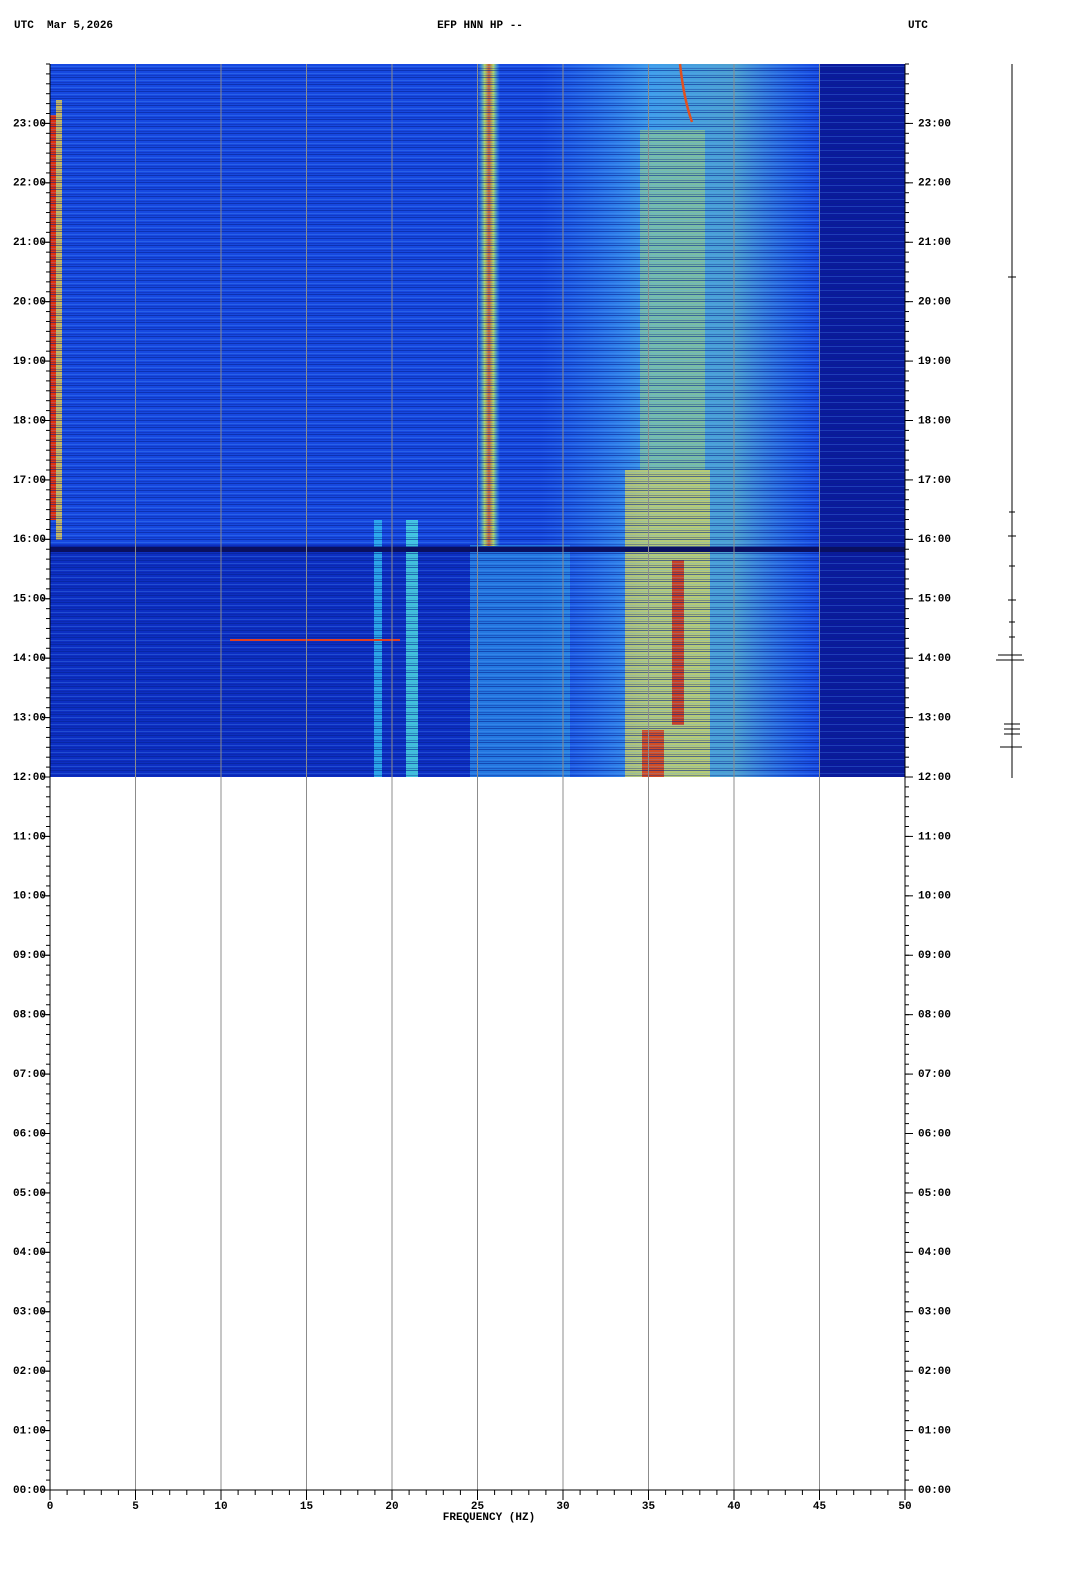 Image resolution: width=1066 pixels, height=1584 pixels. I want to click on right-header: UTC, so click(918, 26).